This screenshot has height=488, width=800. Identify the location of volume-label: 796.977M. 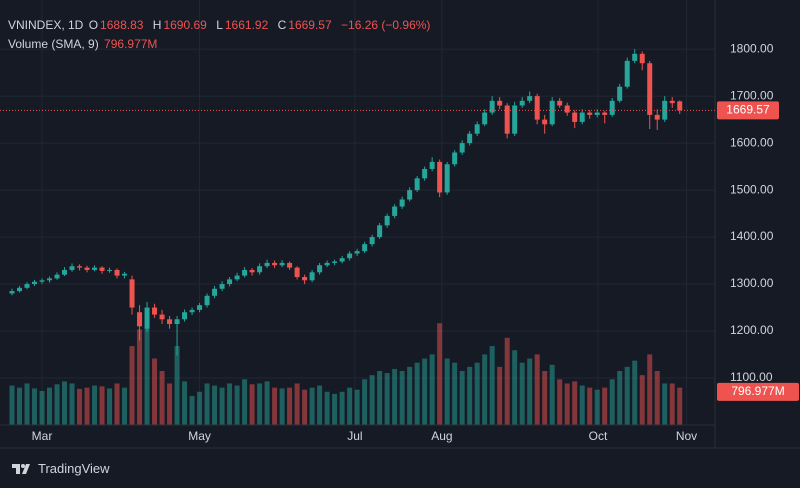
(757, 391).